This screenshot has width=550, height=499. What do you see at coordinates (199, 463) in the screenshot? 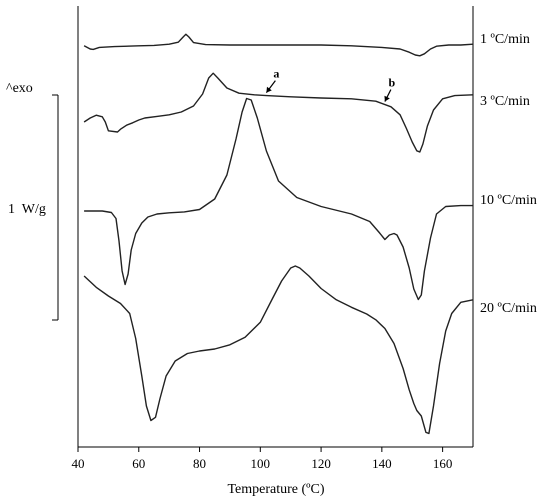
I see `x-tick-label: 80` at bounding box center [199, 463].